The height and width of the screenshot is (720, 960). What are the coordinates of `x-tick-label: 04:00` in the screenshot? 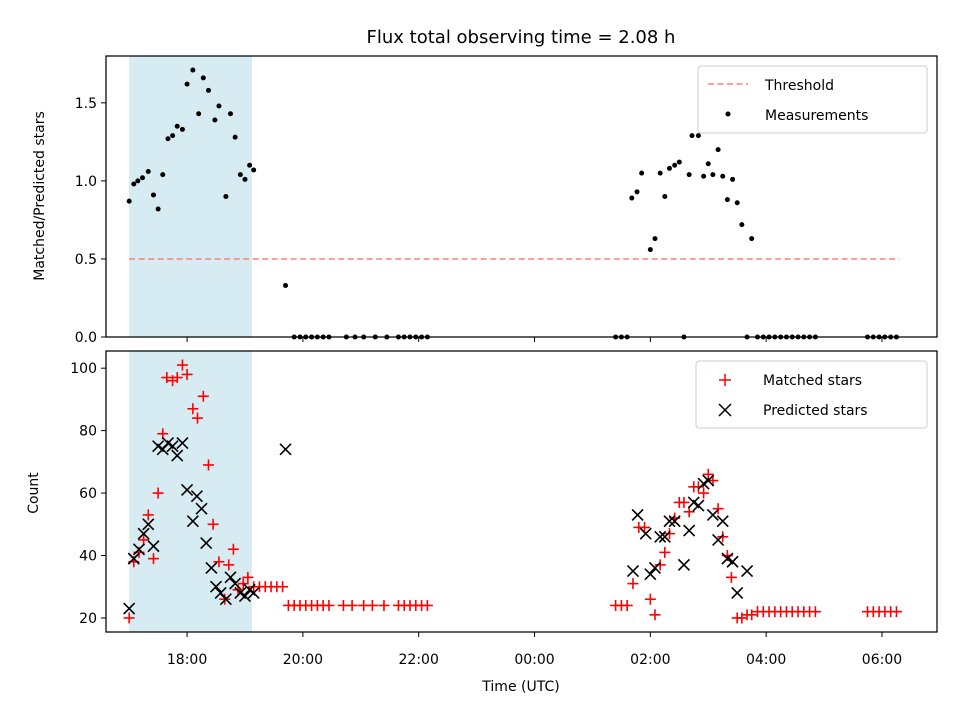 It's located at (766, 660).